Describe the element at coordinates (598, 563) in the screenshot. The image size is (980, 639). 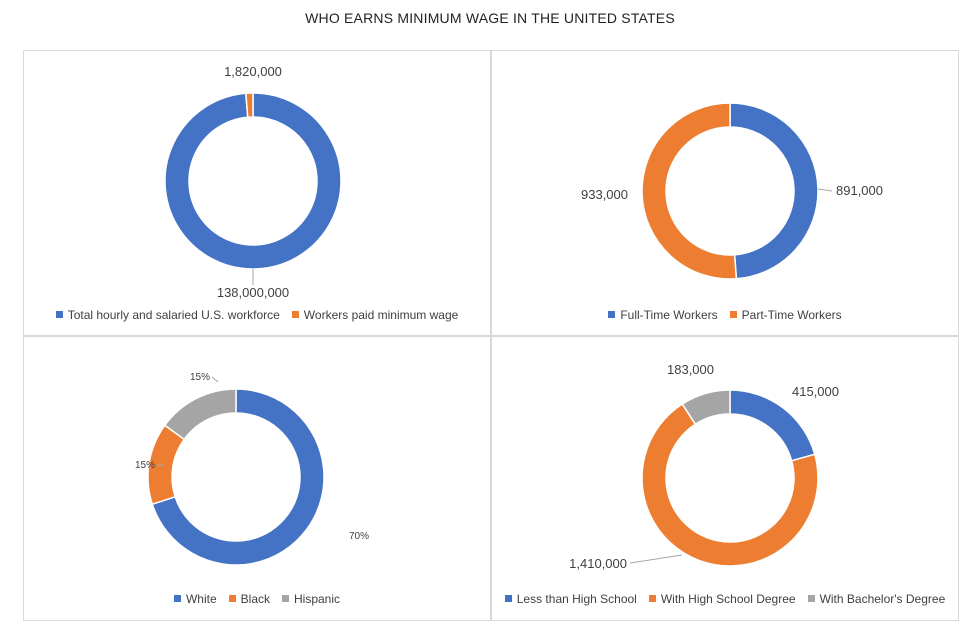
I see `data-label: 1,410,000` at that location.